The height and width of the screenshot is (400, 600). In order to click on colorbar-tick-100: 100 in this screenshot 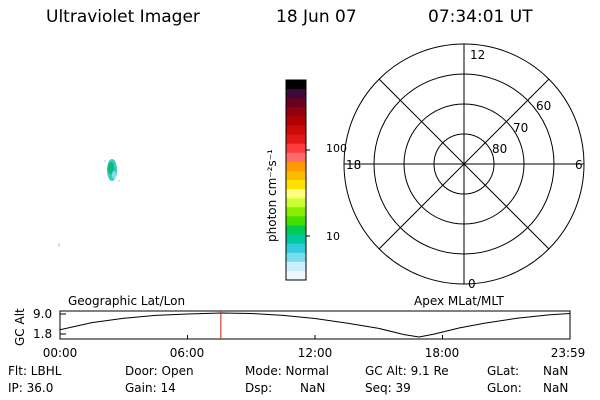, I will do `click(336, 148)`.